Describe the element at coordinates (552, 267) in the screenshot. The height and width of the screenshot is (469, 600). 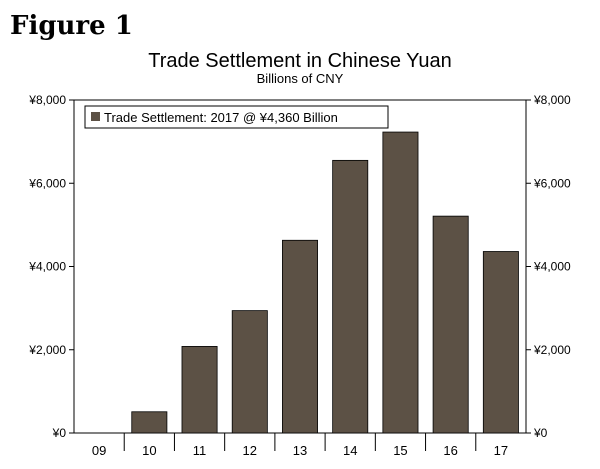
I see `y-tick-label-right: ¥4,000` at that location.